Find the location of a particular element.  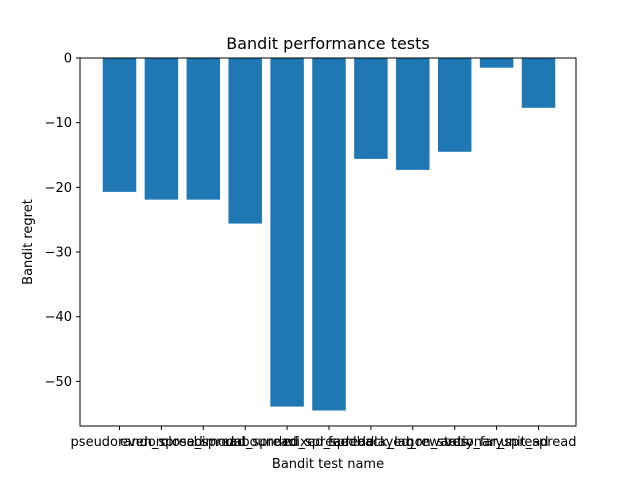

y-axis-label: Bandit regret is located at coordinates (28, 242).